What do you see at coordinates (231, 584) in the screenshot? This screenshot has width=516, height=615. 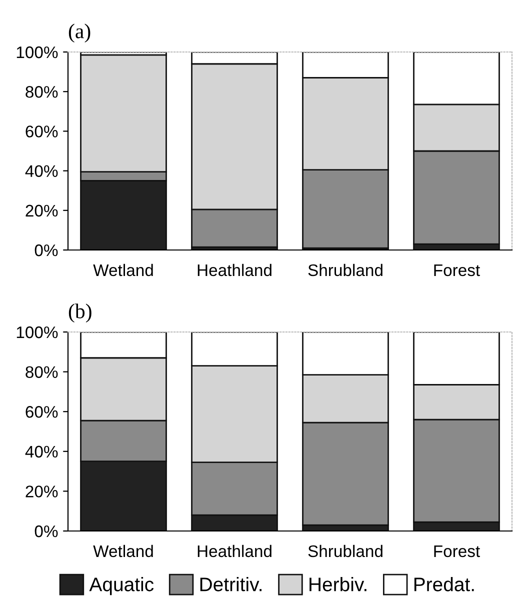 I see `legend-label: Detritiv.` at bounding box center [231, 584].